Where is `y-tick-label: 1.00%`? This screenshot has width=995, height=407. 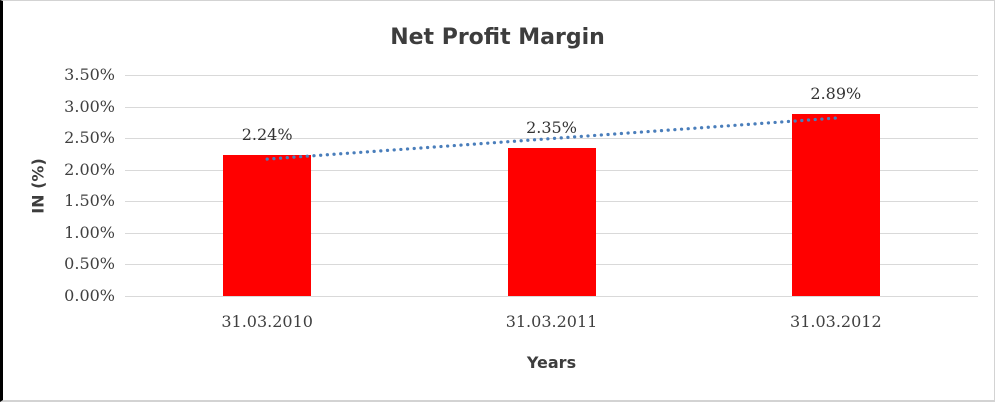 y-tick-label: 1.00% is located at coordinates (89, 232).